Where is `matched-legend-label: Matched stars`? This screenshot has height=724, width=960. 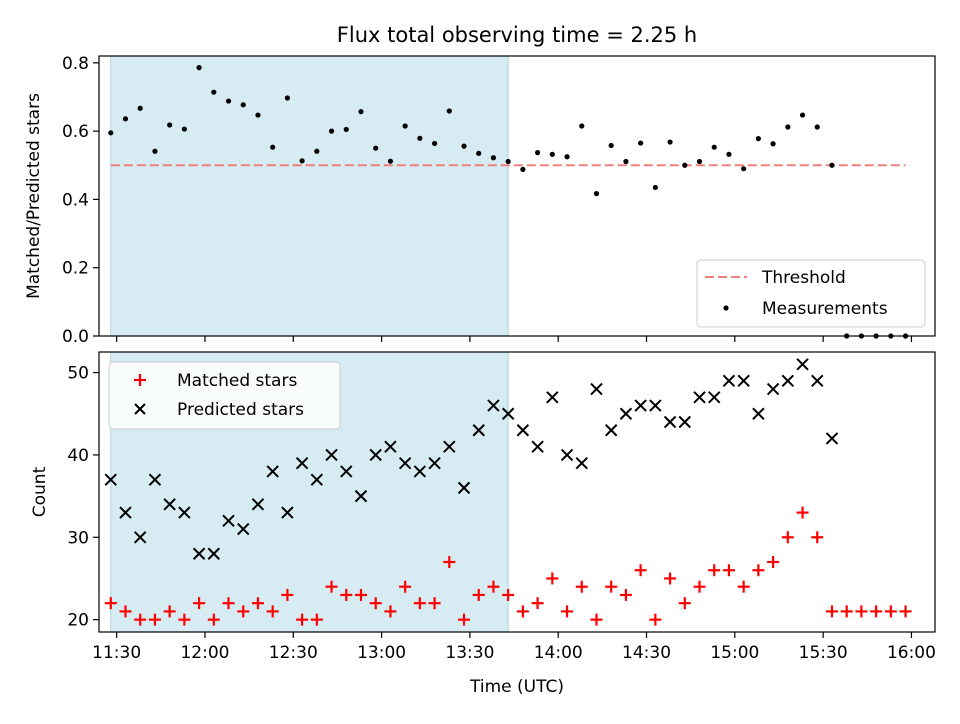 matched-legend-label: Matched stars is located at coordinates (237, 381).